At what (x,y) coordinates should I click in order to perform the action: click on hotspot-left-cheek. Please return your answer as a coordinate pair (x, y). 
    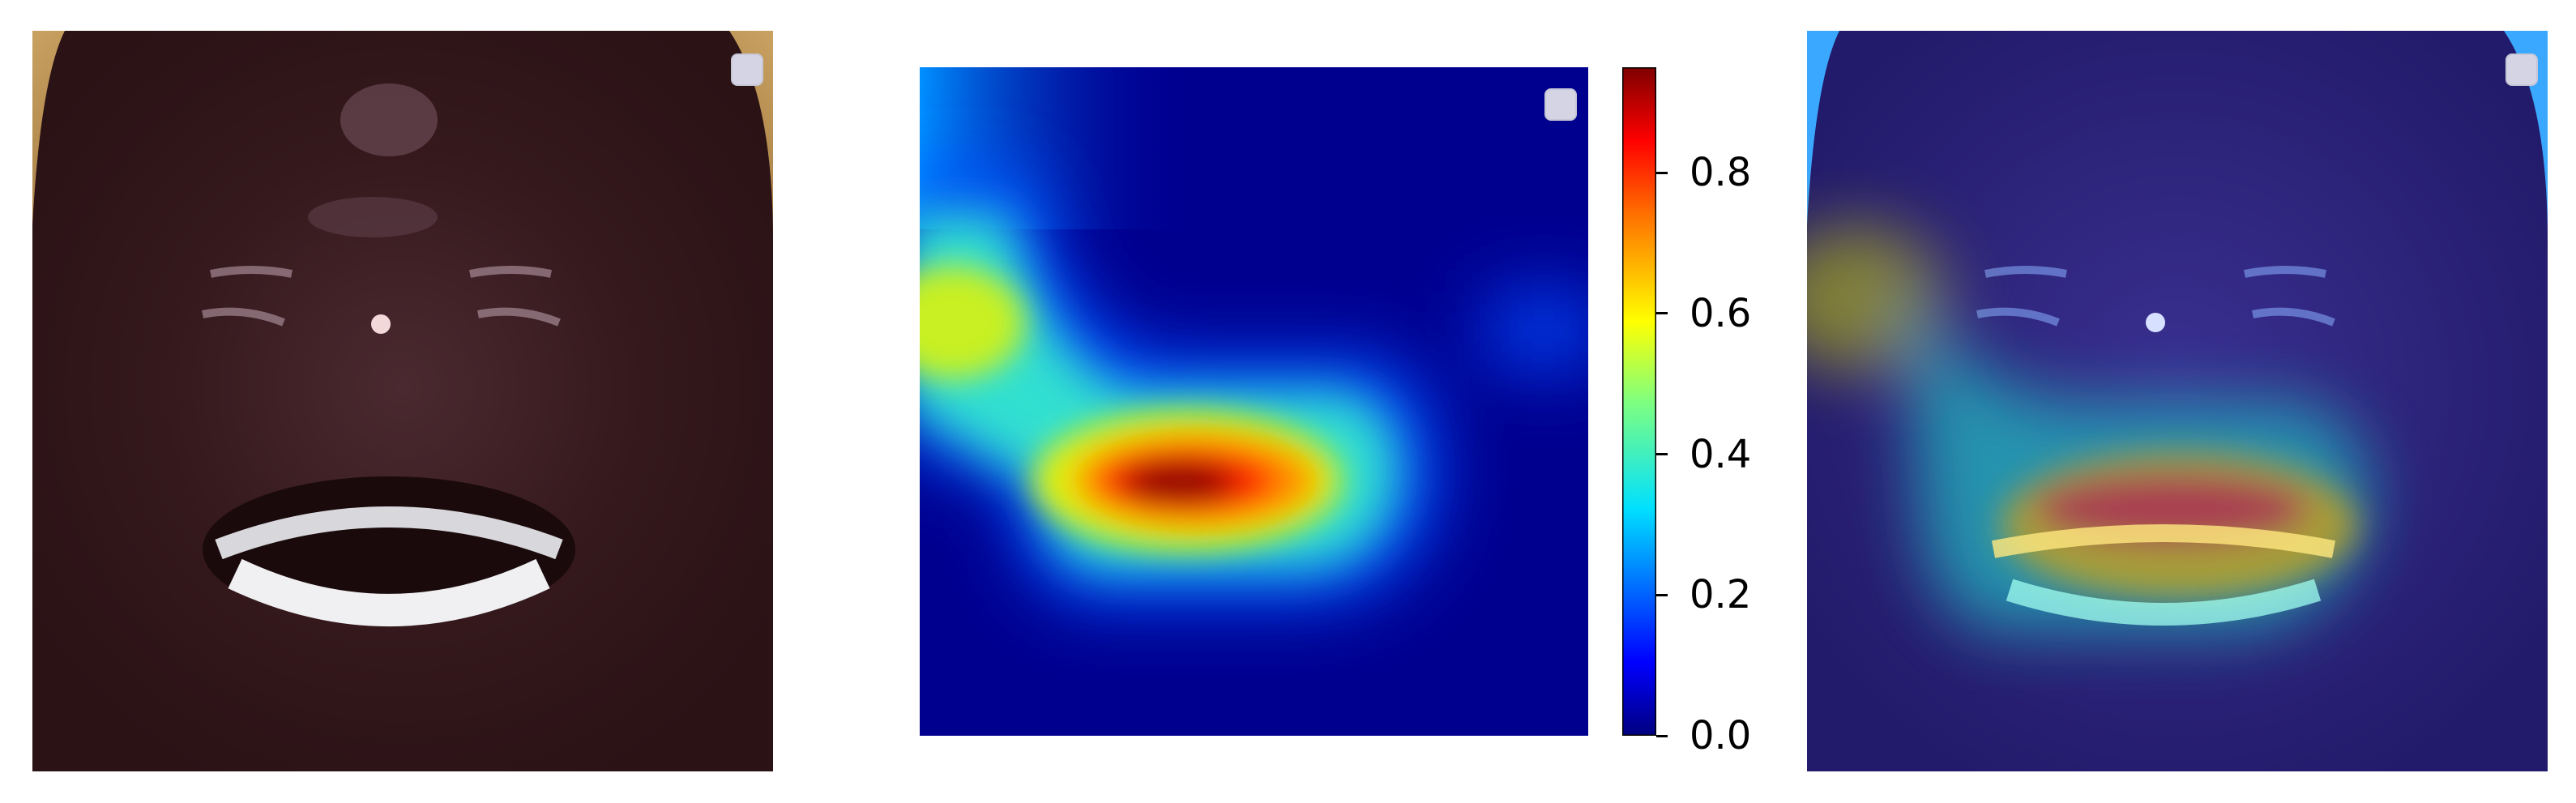
    Looking at the image, I should click on (972, 322).